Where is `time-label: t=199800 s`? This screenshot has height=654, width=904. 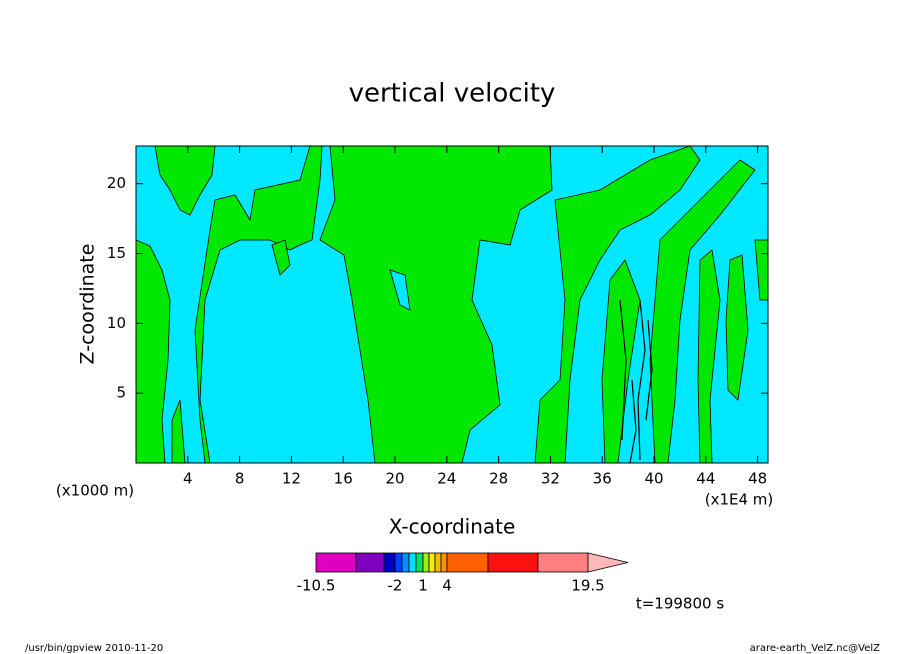 time-label: t=199800 s is located at coordinates (680, 604).